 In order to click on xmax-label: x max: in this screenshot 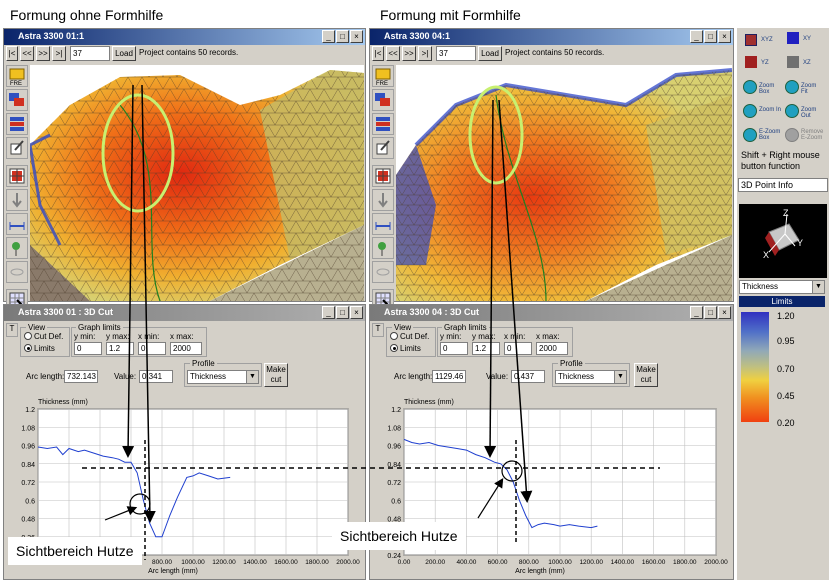, I will do `click(182, 336)`.